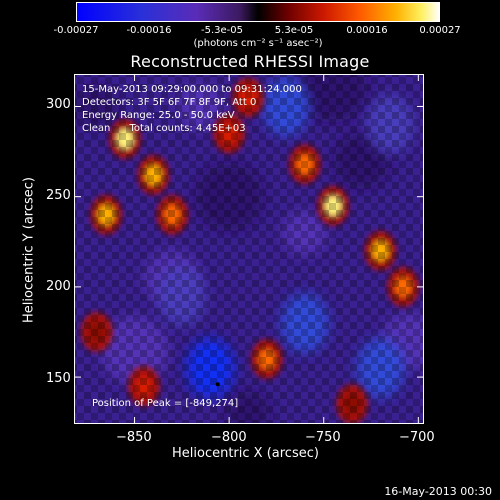 This screenshot has height=500, width=500. Describe the element at coordinates (323, 437) in the screenshot. I see `x-tick-label: −750` at that location.